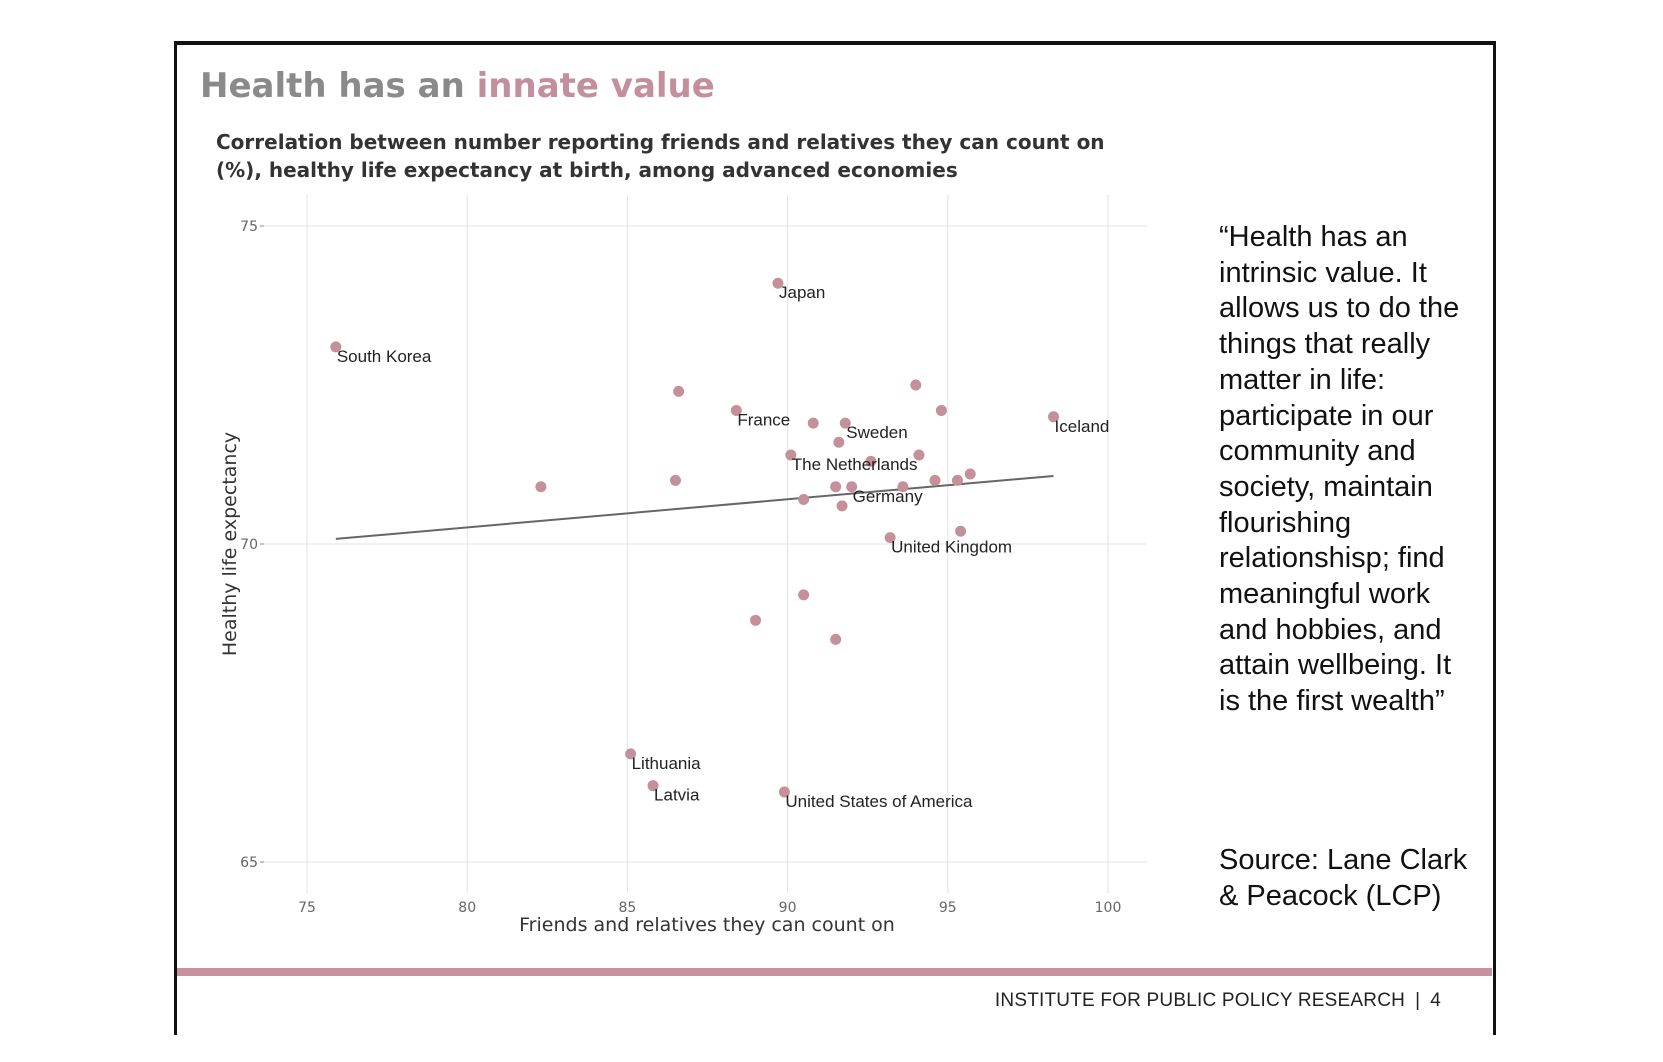  I want to click on trend-line, so click(694, 507).